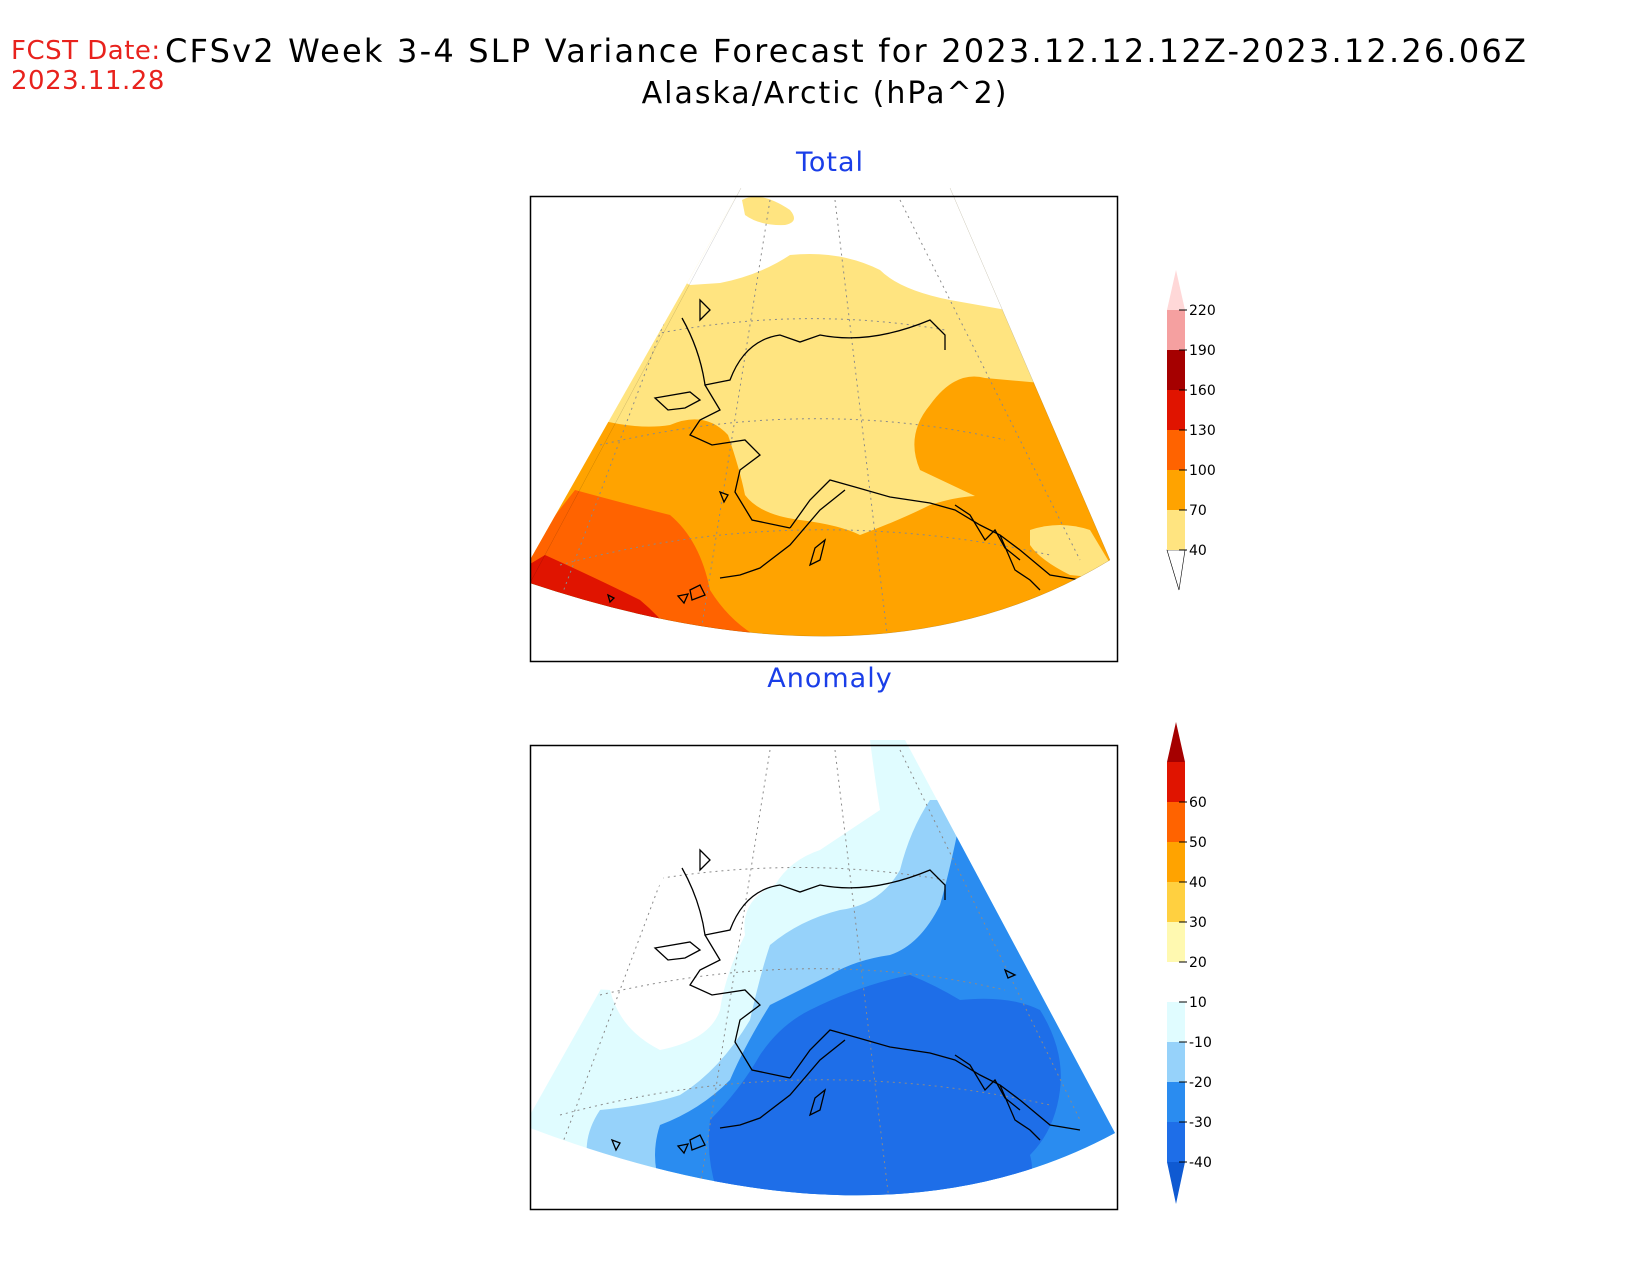 This screenshot has width=1650, height=1275. What do you see at coordinates (1198, 963) in the screenshot?
I see `colorbar-tick-label: 20` at bounding box center [1198, 963].